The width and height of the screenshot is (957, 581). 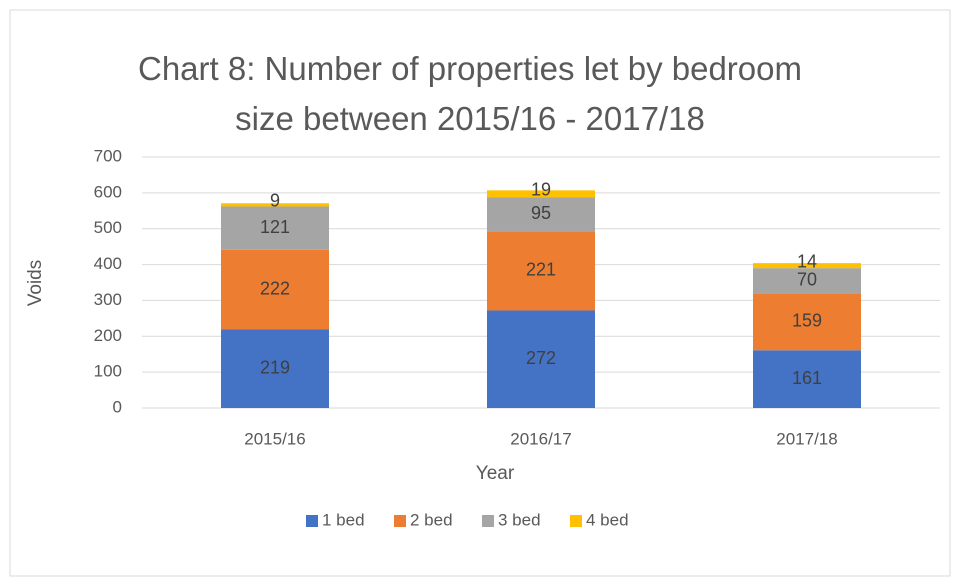 What do you see at coordinates (108, 227) in the screenshot?
I see `y-tick-label: 500` at bounding box center [108, 227].